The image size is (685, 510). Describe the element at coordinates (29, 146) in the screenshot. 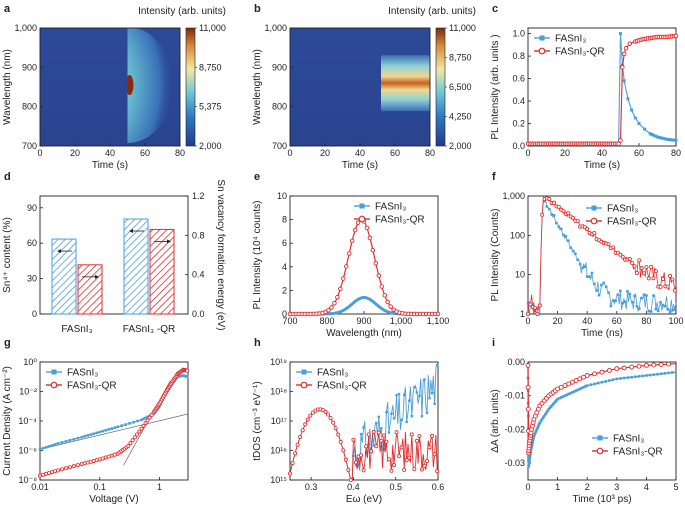

I see `y-tick-label: 700` at that location.